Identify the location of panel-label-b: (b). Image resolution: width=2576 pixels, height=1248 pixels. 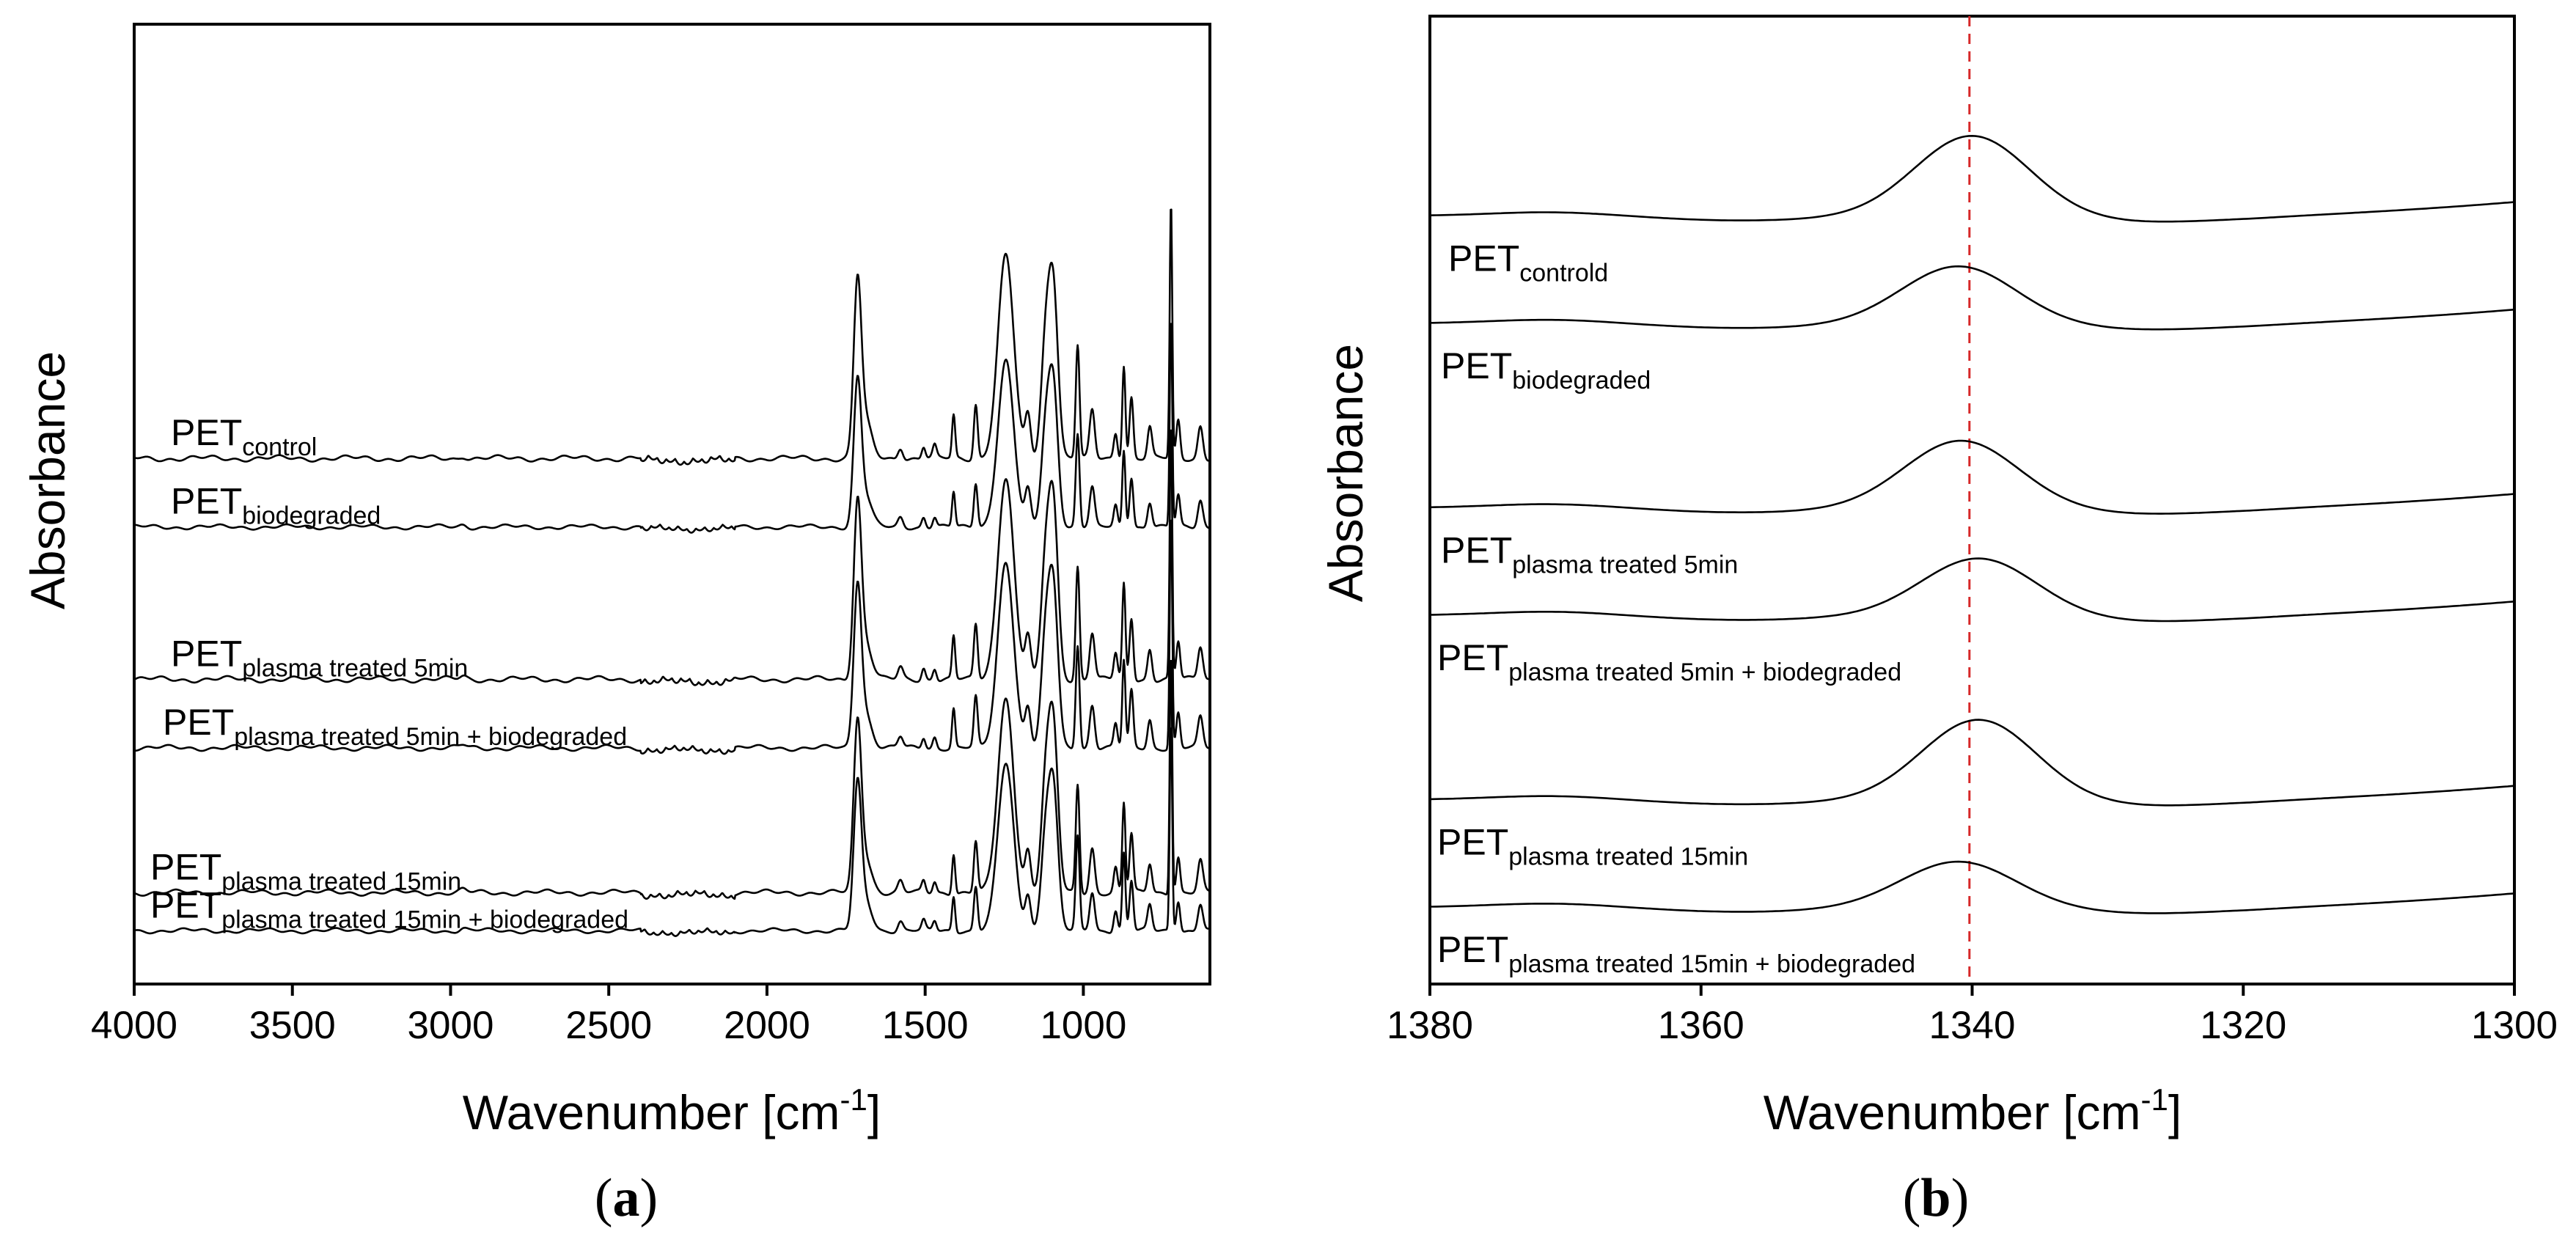
(1936, 1198).